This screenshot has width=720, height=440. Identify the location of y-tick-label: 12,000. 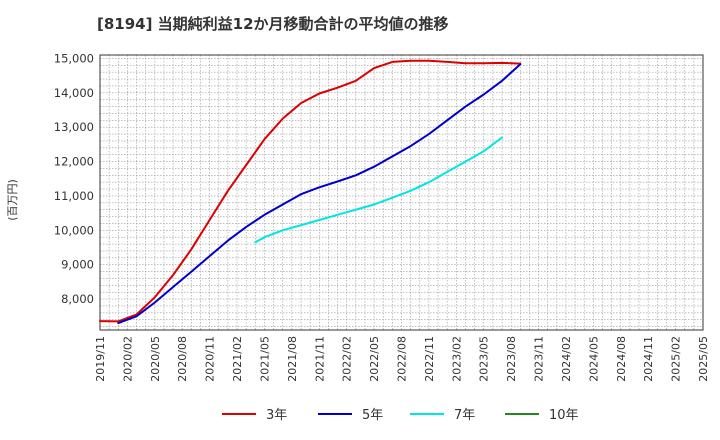
(74, 162).